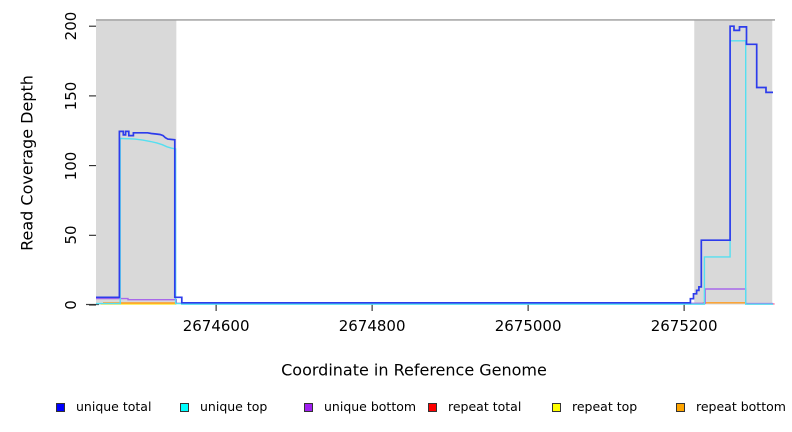 The height and width of the screenshot is (432, 792). What do you see at coordinates (71, 26) in the screenshot?
I see `y-tick-label: 200` at bounding box center [71, 26].